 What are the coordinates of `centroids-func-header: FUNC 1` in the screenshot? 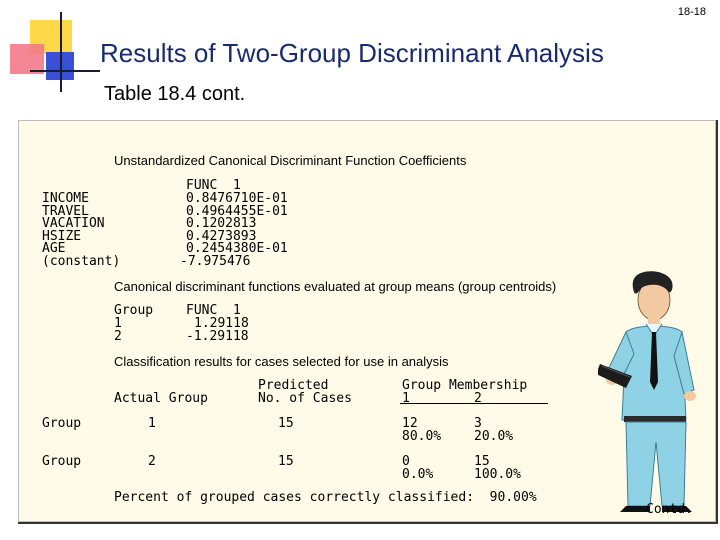 It's located at (213, 310).